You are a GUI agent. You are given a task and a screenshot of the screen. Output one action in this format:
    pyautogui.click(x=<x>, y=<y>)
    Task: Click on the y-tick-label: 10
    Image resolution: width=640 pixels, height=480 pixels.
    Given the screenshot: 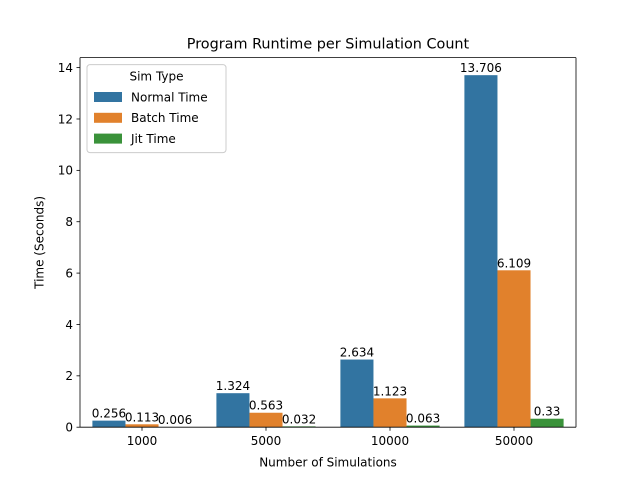 What is the action you would take?
    pyautogui.click(x=65, y=171)
    